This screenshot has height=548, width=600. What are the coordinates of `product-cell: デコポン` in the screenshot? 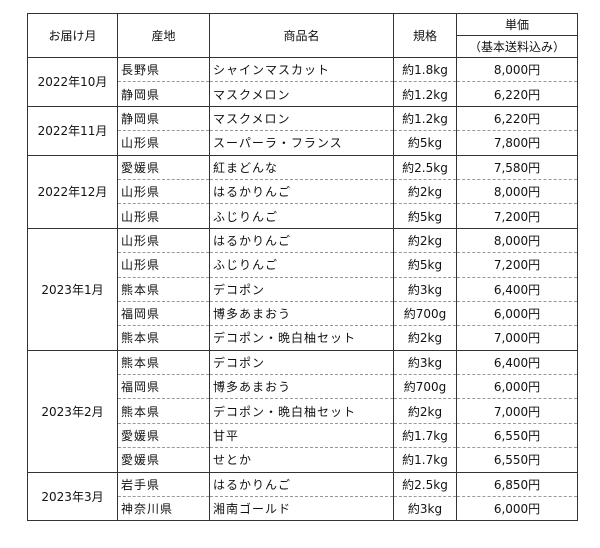 It's located at (301, 289).